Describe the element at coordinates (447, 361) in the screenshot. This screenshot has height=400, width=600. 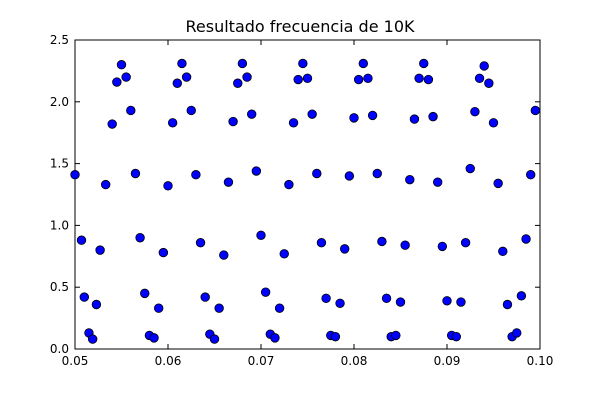
I see `x-tick-label: 0.09` at that location.